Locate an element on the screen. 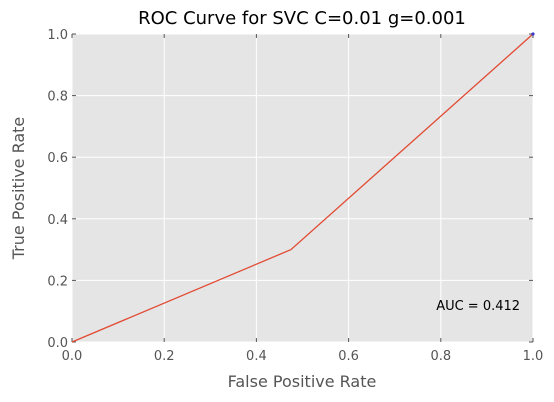  x-tick-label: 0.0 is located at coordinates (72, 356).